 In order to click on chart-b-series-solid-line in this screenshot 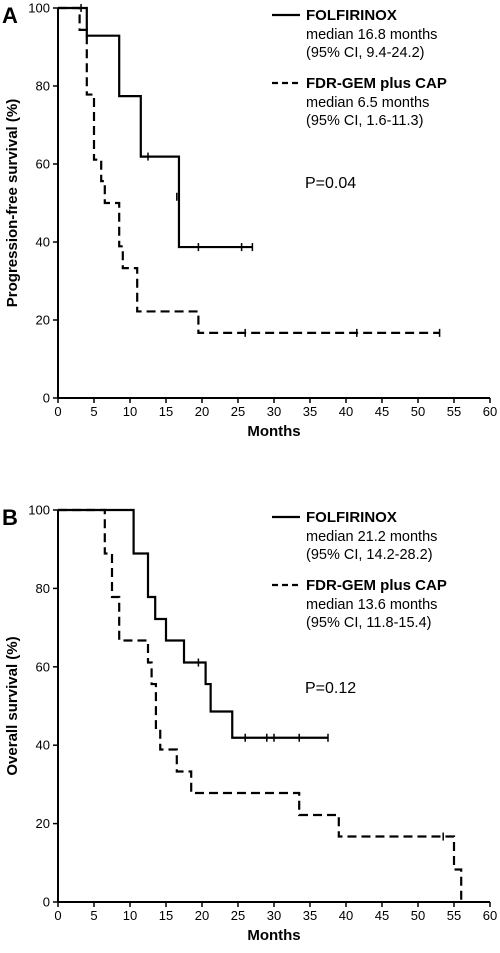, I will do `click(193, 623)`.